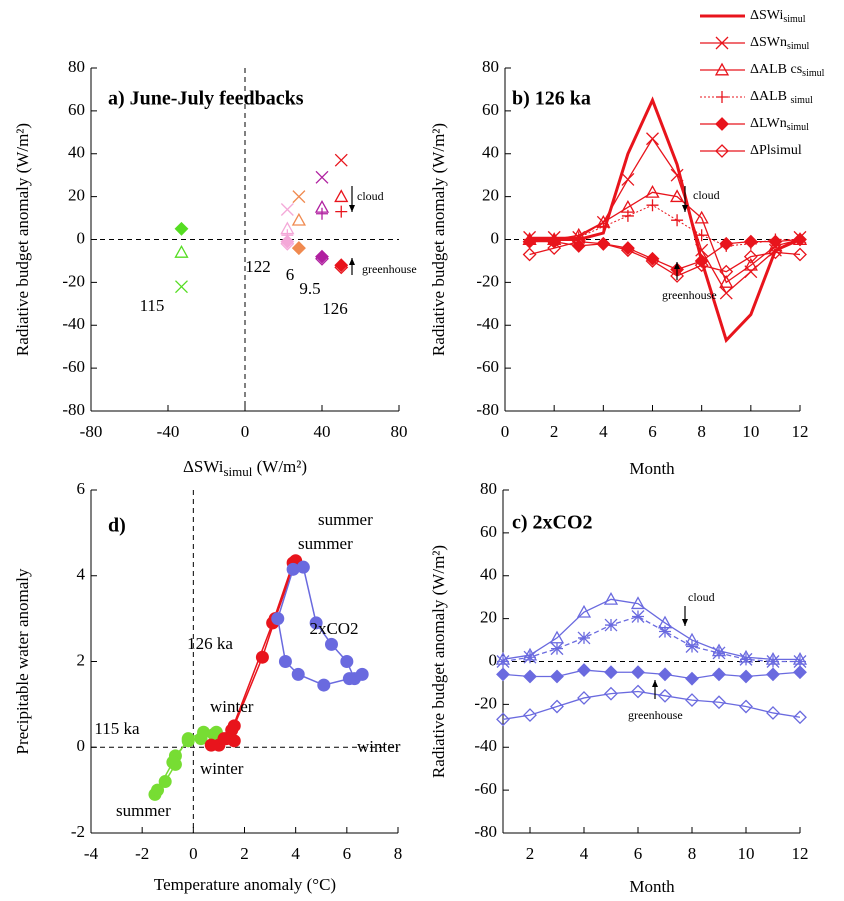 This screenshot has width=844, height=901. What do you see at coordinates (335, 308) in the screenshot?
I see `series-label: 126` at bounding box center [335, 308].